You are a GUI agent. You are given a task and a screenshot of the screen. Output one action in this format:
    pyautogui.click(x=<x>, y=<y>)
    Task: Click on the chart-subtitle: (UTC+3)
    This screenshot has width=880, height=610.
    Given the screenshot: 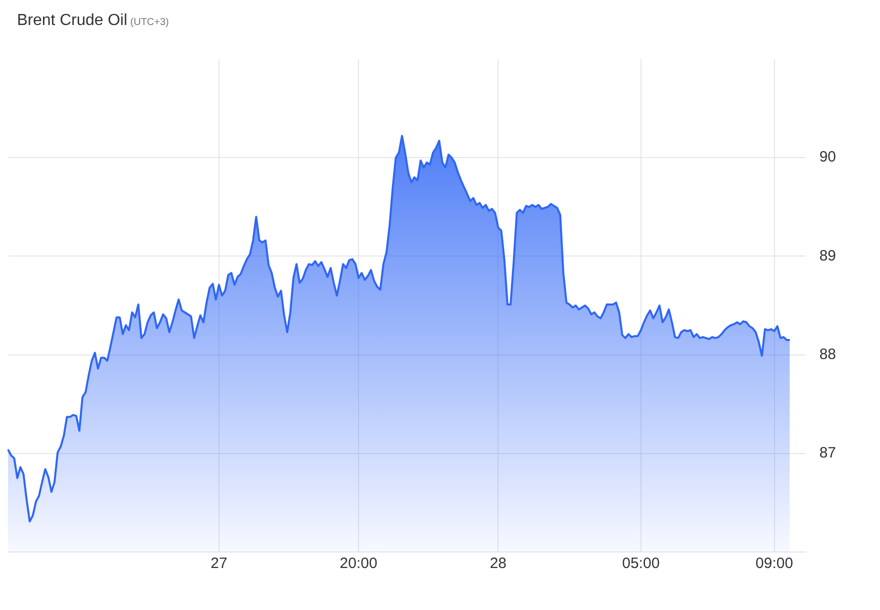 What is the action you would take?
    pyautogui.click(x=149, y=22)
    